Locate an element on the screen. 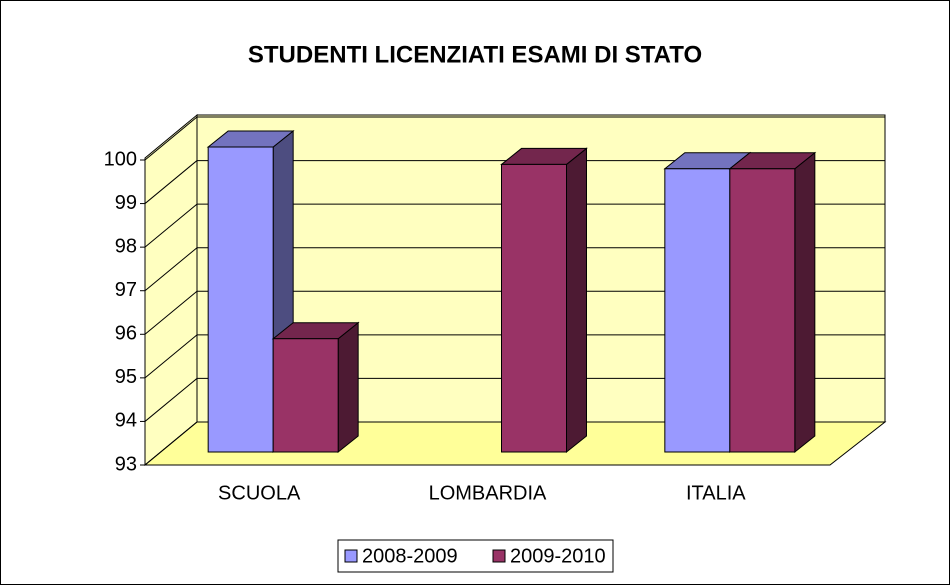 The height and width of the screenshot is (586, 951). y-tick-label: 93 is located at coordinates (126, 464).